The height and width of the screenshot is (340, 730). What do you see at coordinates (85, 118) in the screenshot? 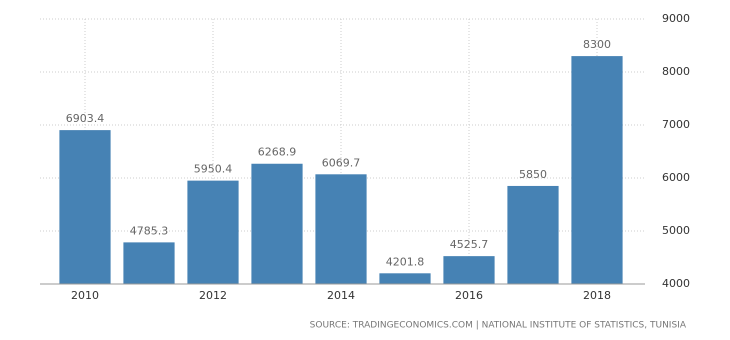
I see `value-label: 6903.4` at bounding box center [85, 118].